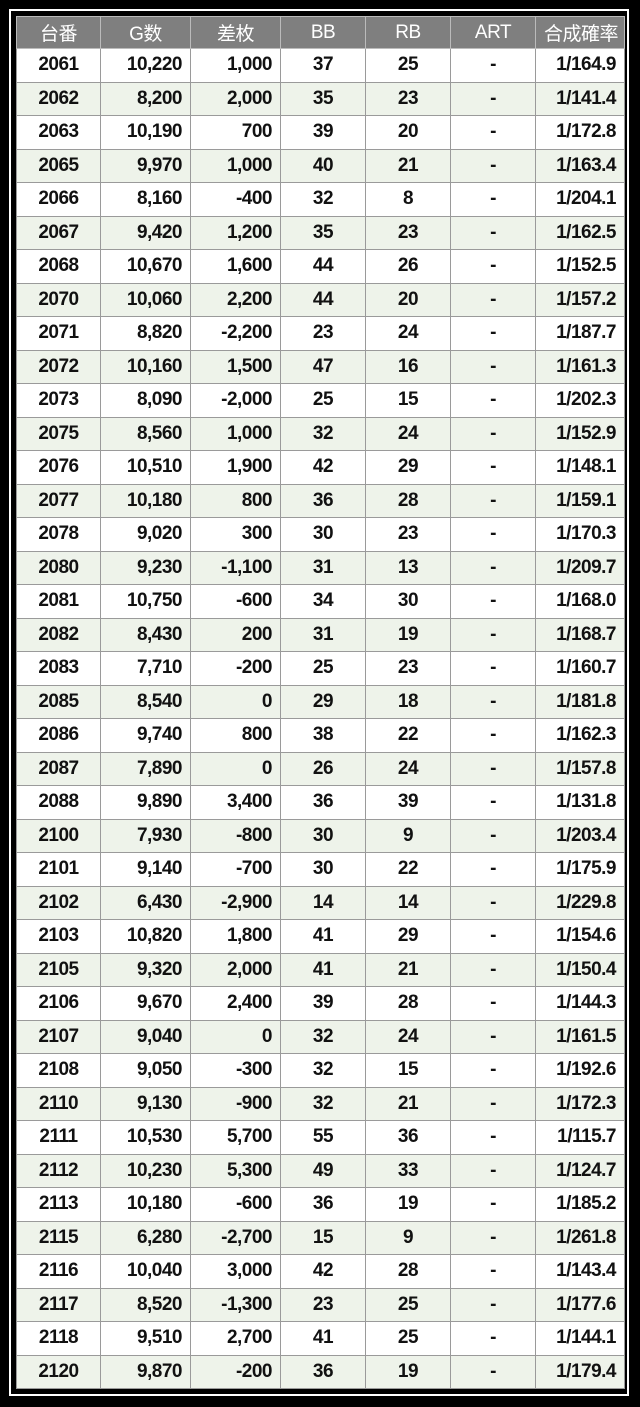 This screenshot has width=640, height=1407. I want to click on cell-combined-rate: 1/161.5, so click(580, 1036).